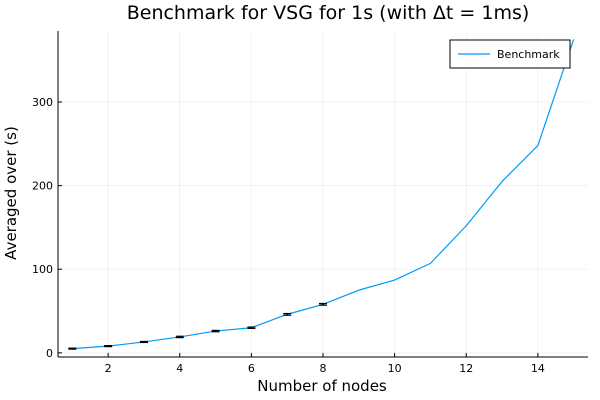  I want to click on x-tick-label: 6, so click(251, 368).